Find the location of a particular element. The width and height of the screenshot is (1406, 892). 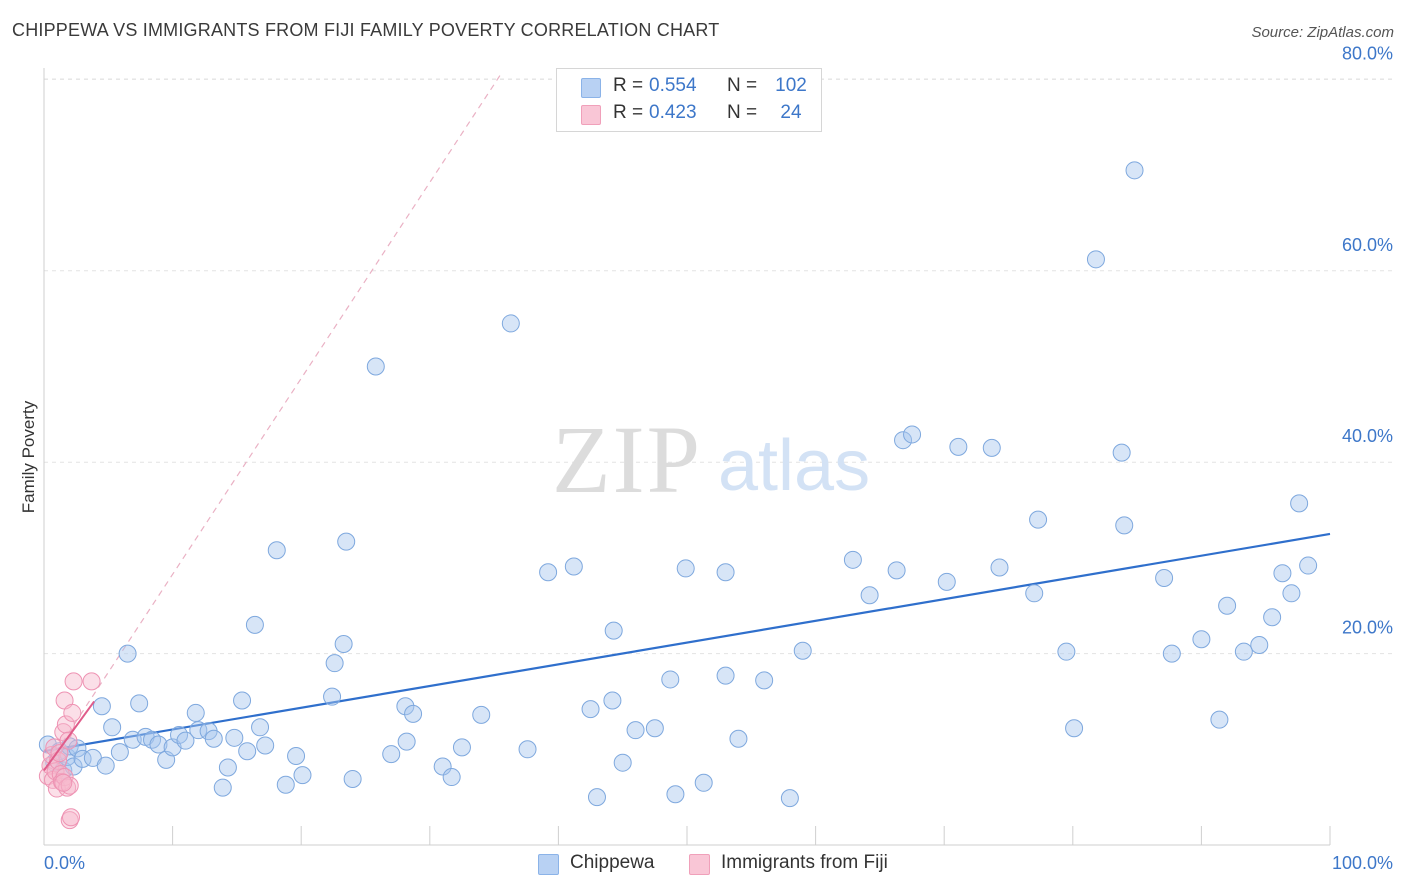

y-tick-label: 40.0% is located at coordinates (1367, 436).